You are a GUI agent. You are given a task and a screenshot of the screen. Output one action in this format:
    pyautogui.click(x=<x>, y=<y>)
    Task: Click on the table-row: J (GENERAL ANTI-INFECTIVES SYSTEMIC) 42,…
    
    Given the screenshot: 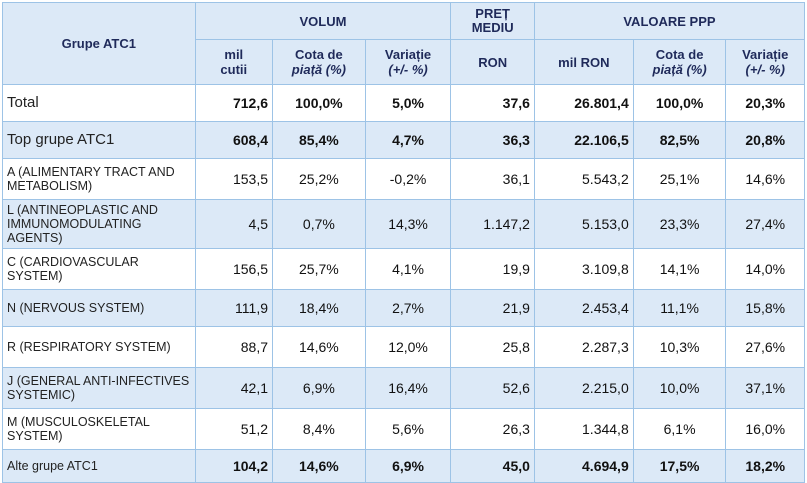 What is the action you would take?
    pyautogui.click(x=403, y=388)
    